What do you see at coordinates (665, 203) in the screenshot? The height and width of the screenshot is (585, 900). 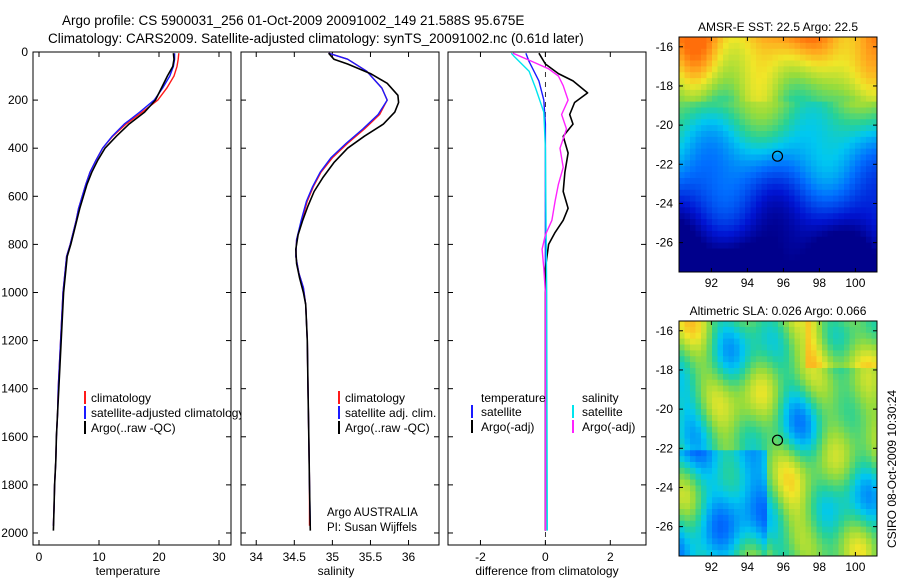 I see `map-y-tick-label: -24` at bounding box center [665, 203].